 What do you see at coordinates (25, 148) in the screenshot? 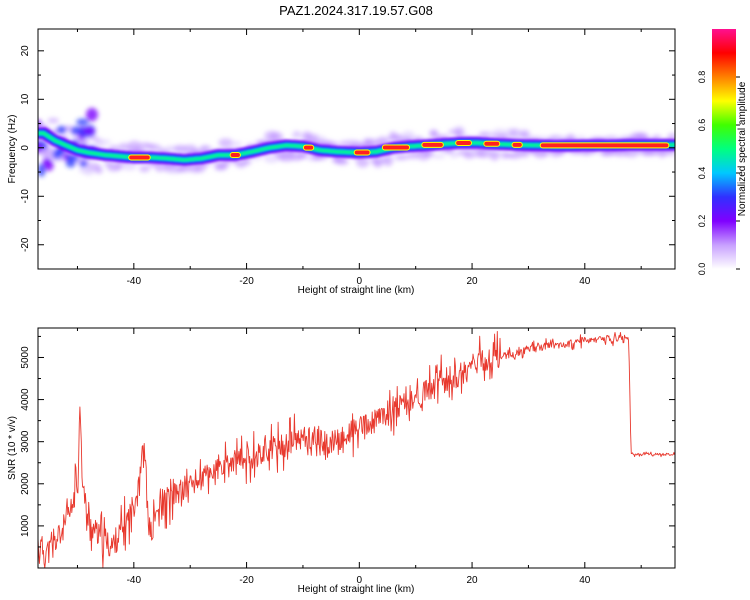
I see `y-tick-label: 0` at bounding box center [25, 148].